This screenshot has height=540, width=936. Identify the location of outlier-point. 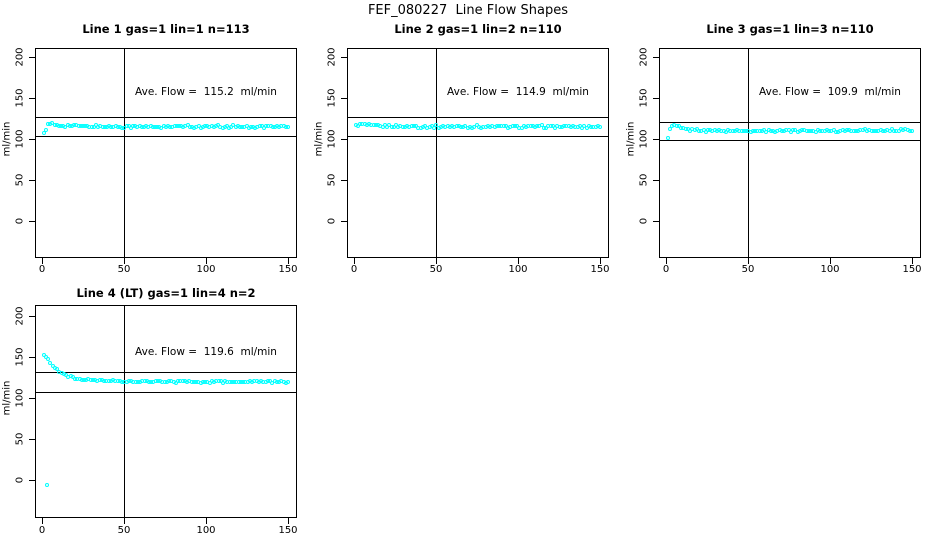
(46, 484).